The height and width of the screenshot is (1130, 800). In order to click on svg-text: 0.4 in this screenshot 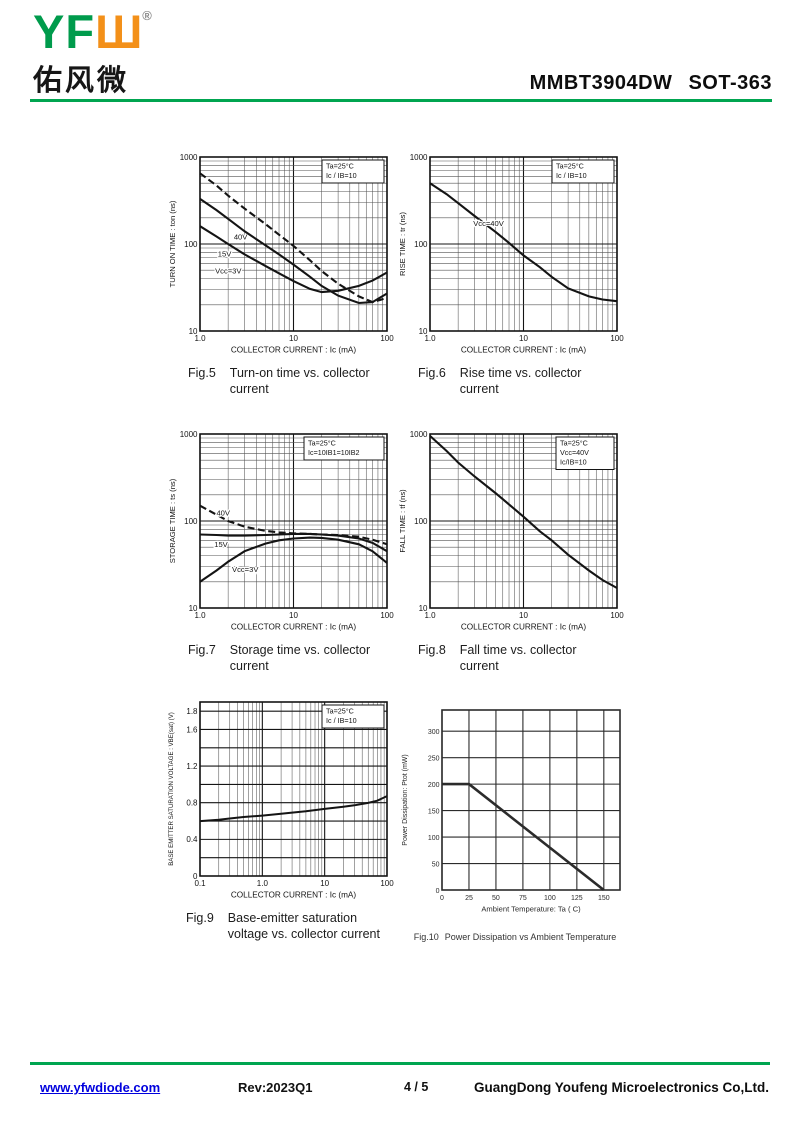, I will do `click(192, 839)`.